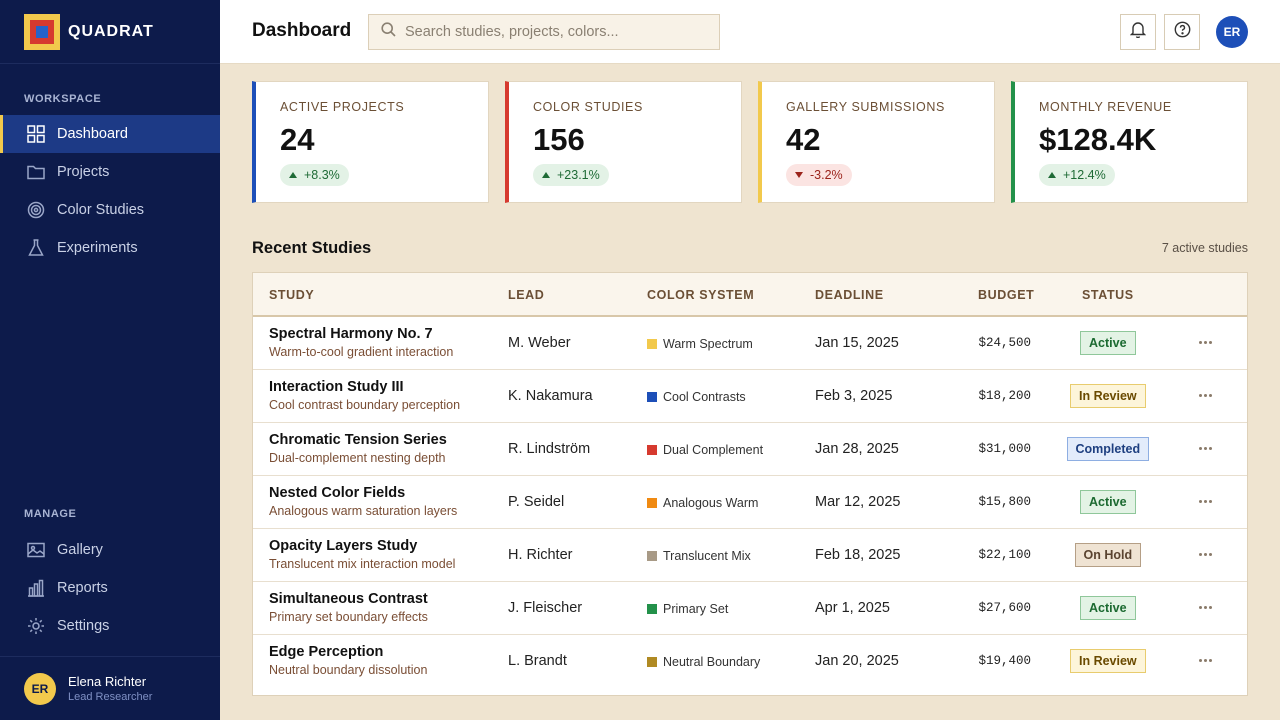 This screenshot has height=720, width=1280. I want to click on bar-chart-icon, so click(36, 588).